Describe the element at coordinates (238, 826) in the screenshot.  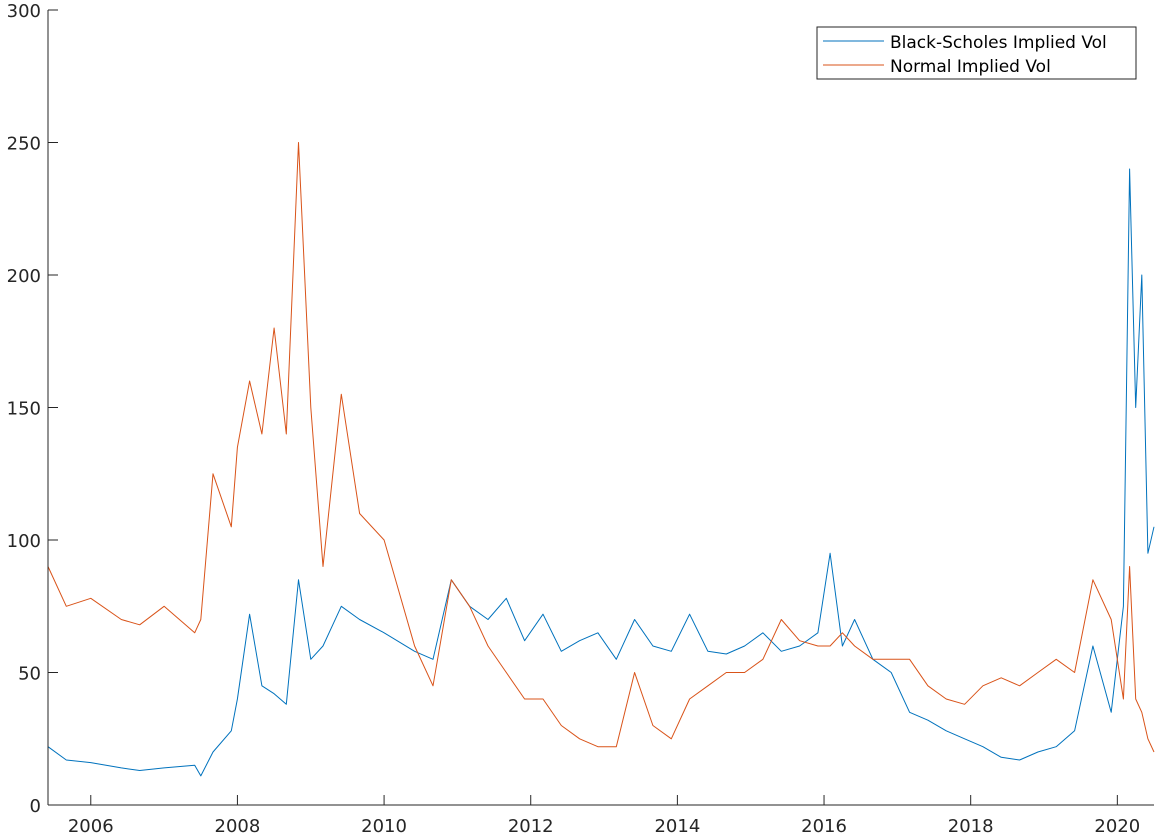
I see `x-tick-label: 2008` at that location.